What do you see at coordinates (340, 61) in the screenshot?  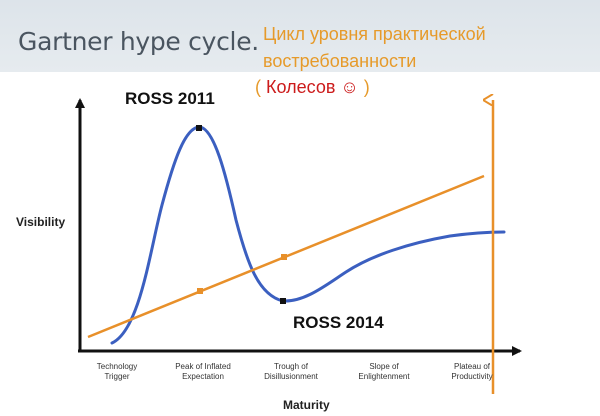 I see `russian-title-line-2: востребованности` at bounding box center [340, 61].